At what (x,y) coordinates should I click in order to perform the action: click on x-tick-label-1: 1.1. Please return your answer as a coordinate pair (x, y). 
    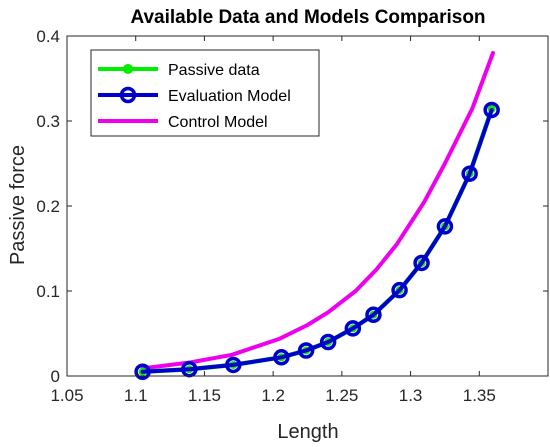
    Looking at the image, I should click on (136, 395).